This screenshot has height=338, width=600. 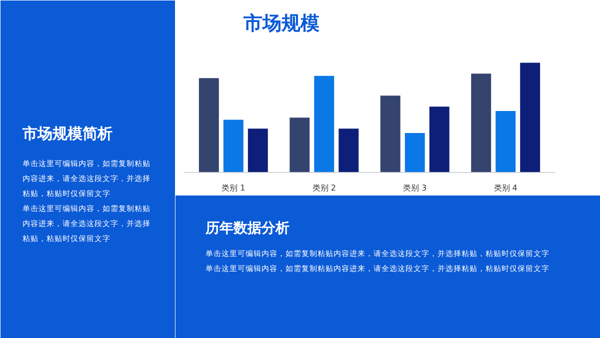 I want to click on x-tick-label: 类别 2, so click(x=324, y=188).